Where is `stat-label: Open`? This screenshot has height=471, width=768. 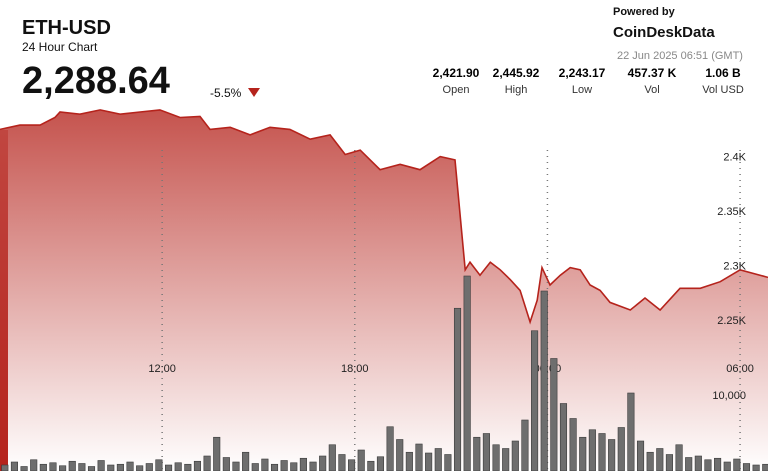
stat-label: Open is located at coordinates (456, 90).